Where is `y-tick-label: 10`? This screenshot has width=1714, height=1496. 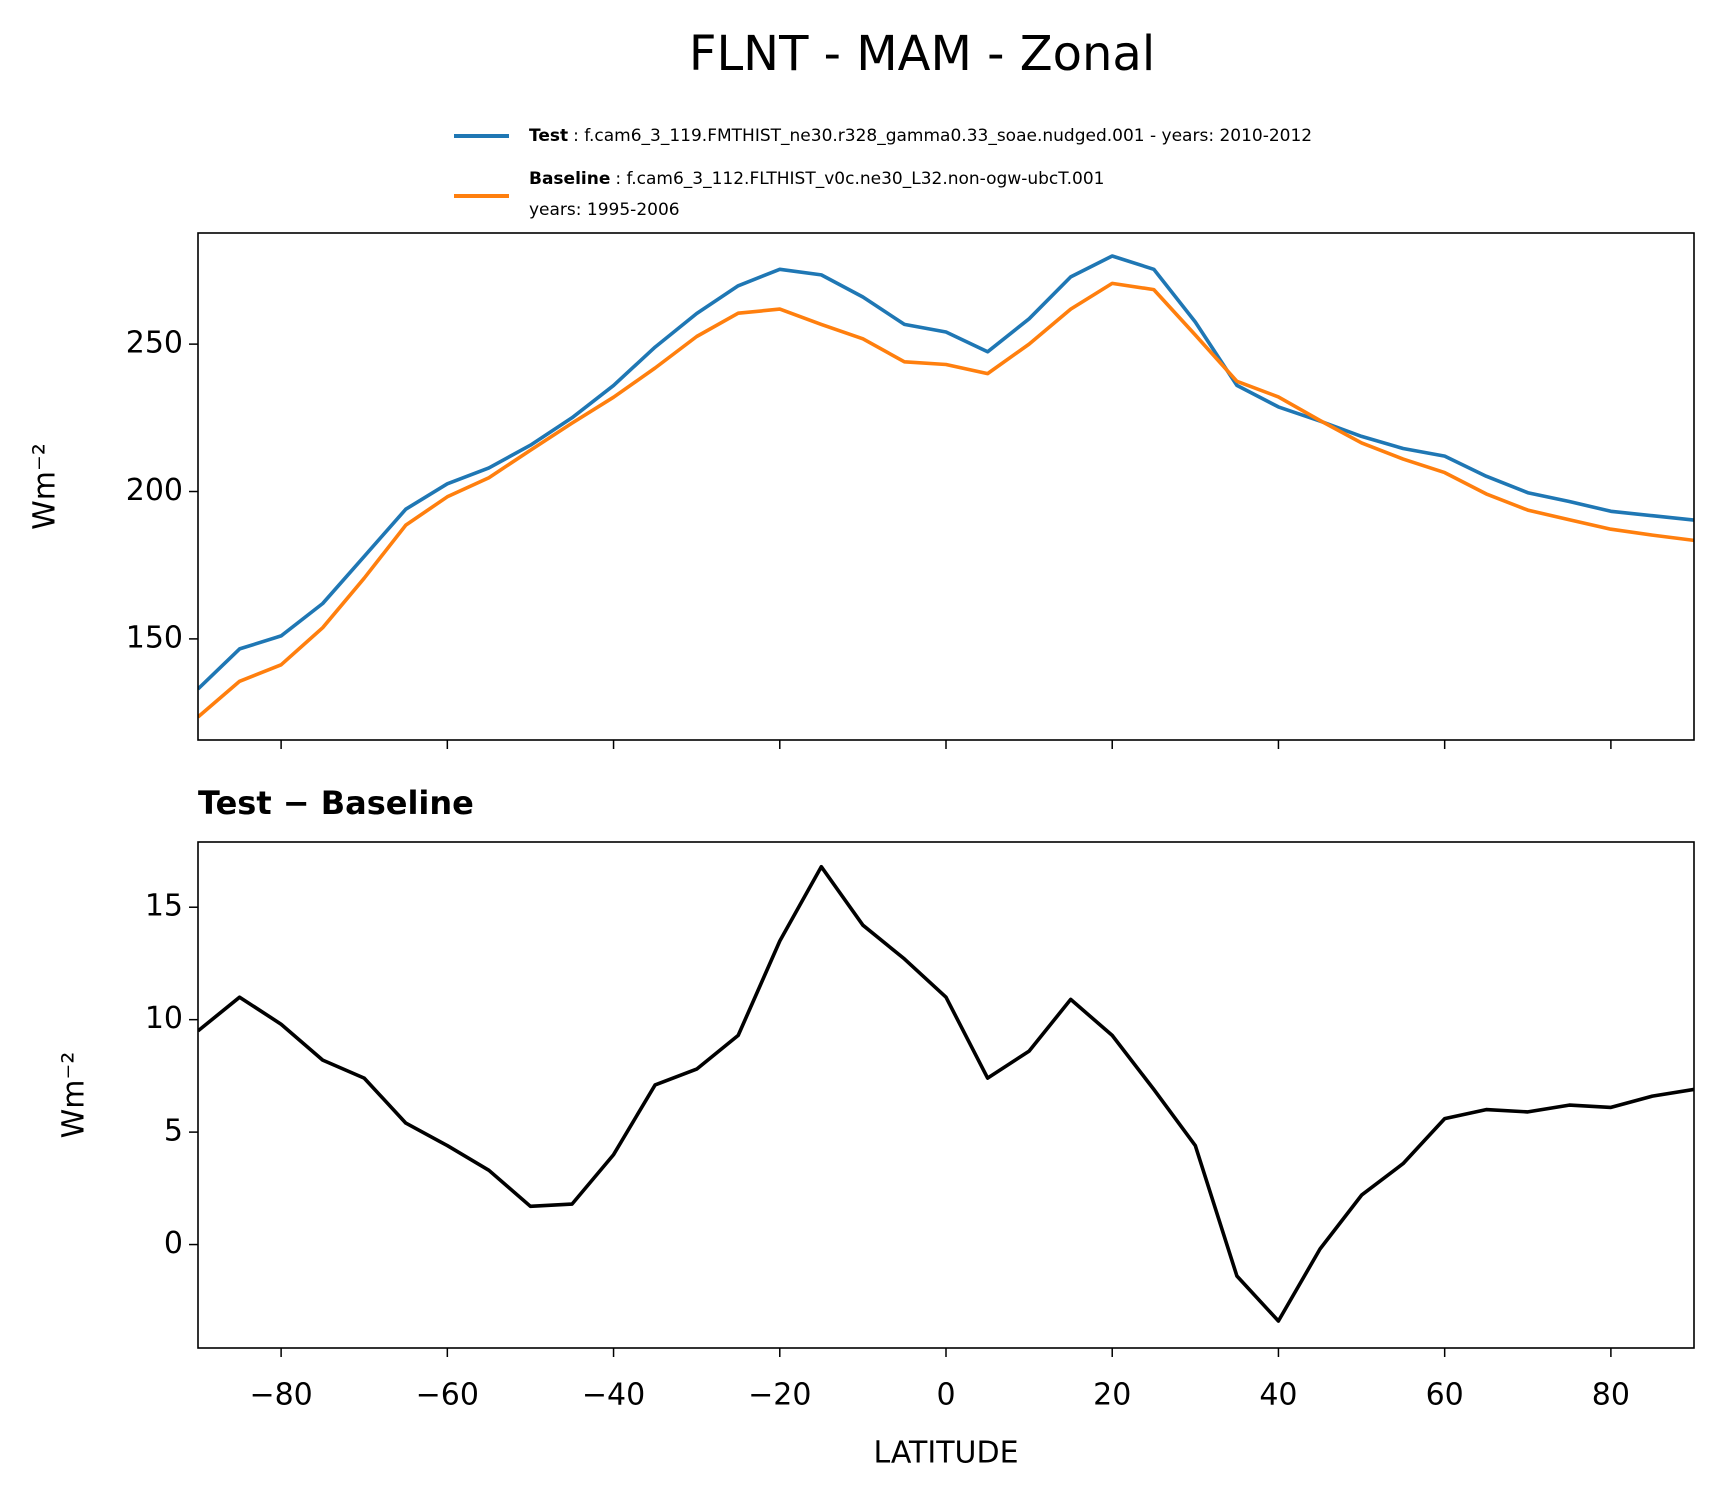 y-tick-label: 10 is located at coordinates (164, 1018).